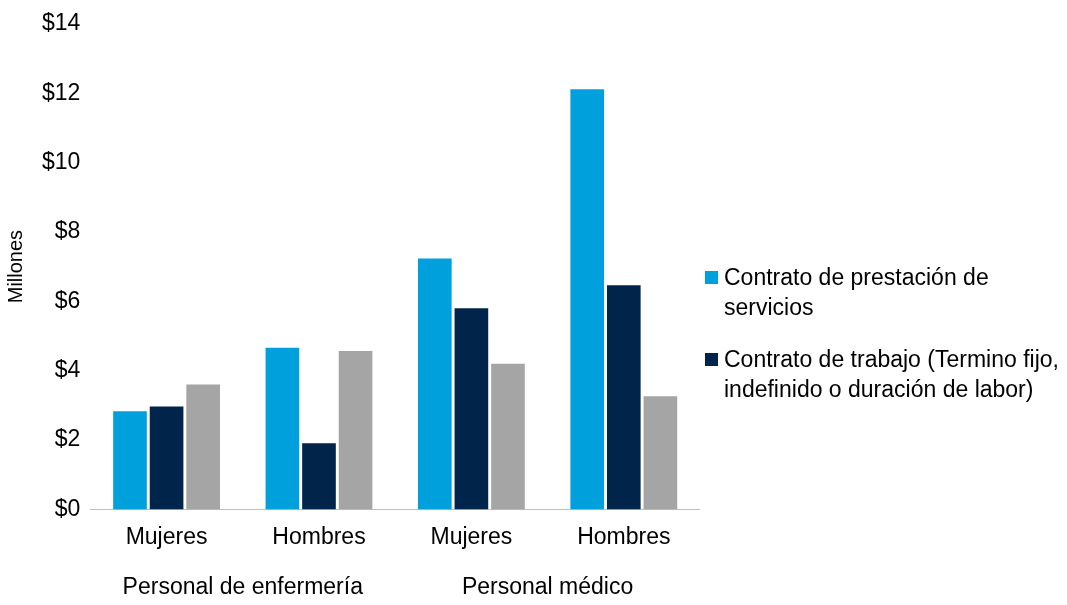 This screenshot has height=605, width=1067. I want to click on text: Personal médico, so click(547, 585).